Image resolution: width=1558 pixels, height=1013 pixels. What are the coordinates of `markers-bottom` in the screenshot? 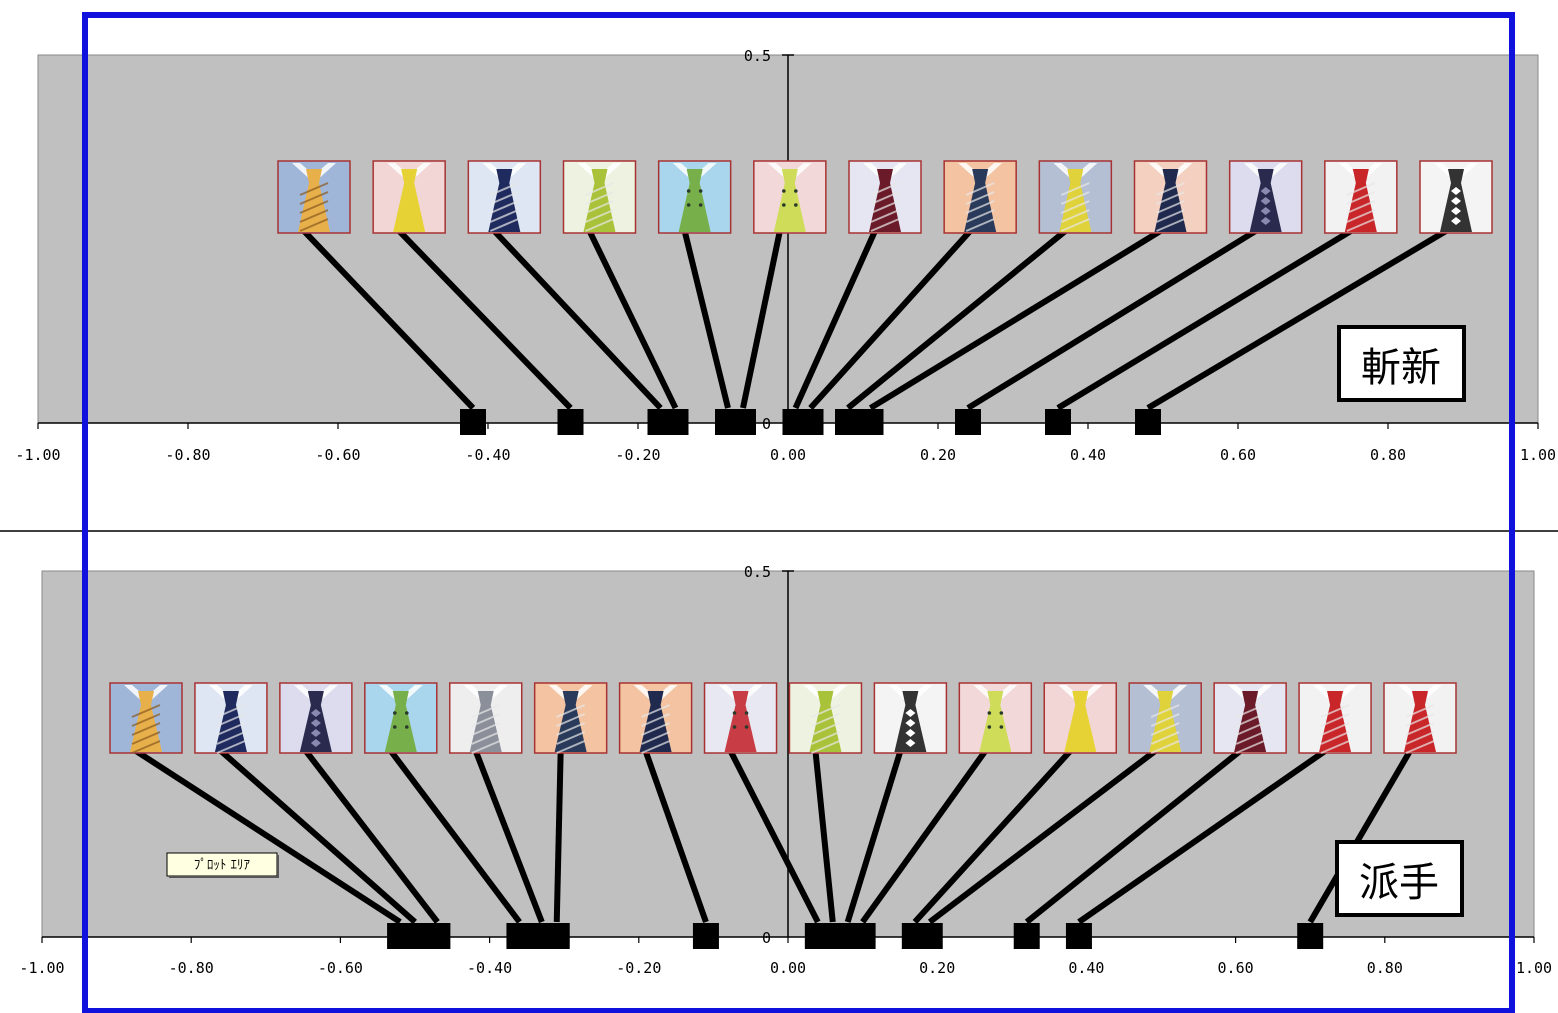 It's located at (855, 936).